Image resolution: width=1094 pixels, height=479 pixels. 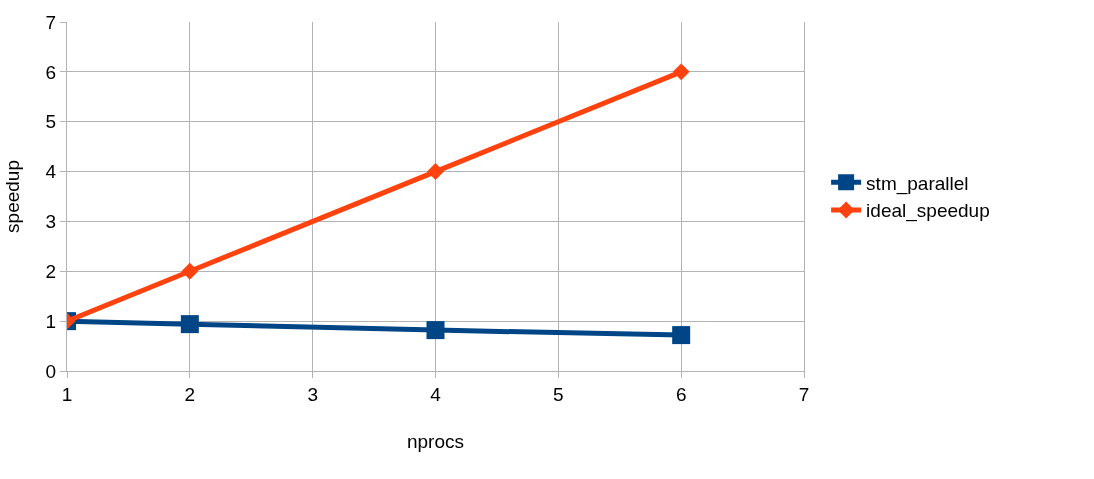 What do you see at coordinates (51, 22) in the screenshot?
I see `y-tick-label: 7` at bounding box center [51, 22].